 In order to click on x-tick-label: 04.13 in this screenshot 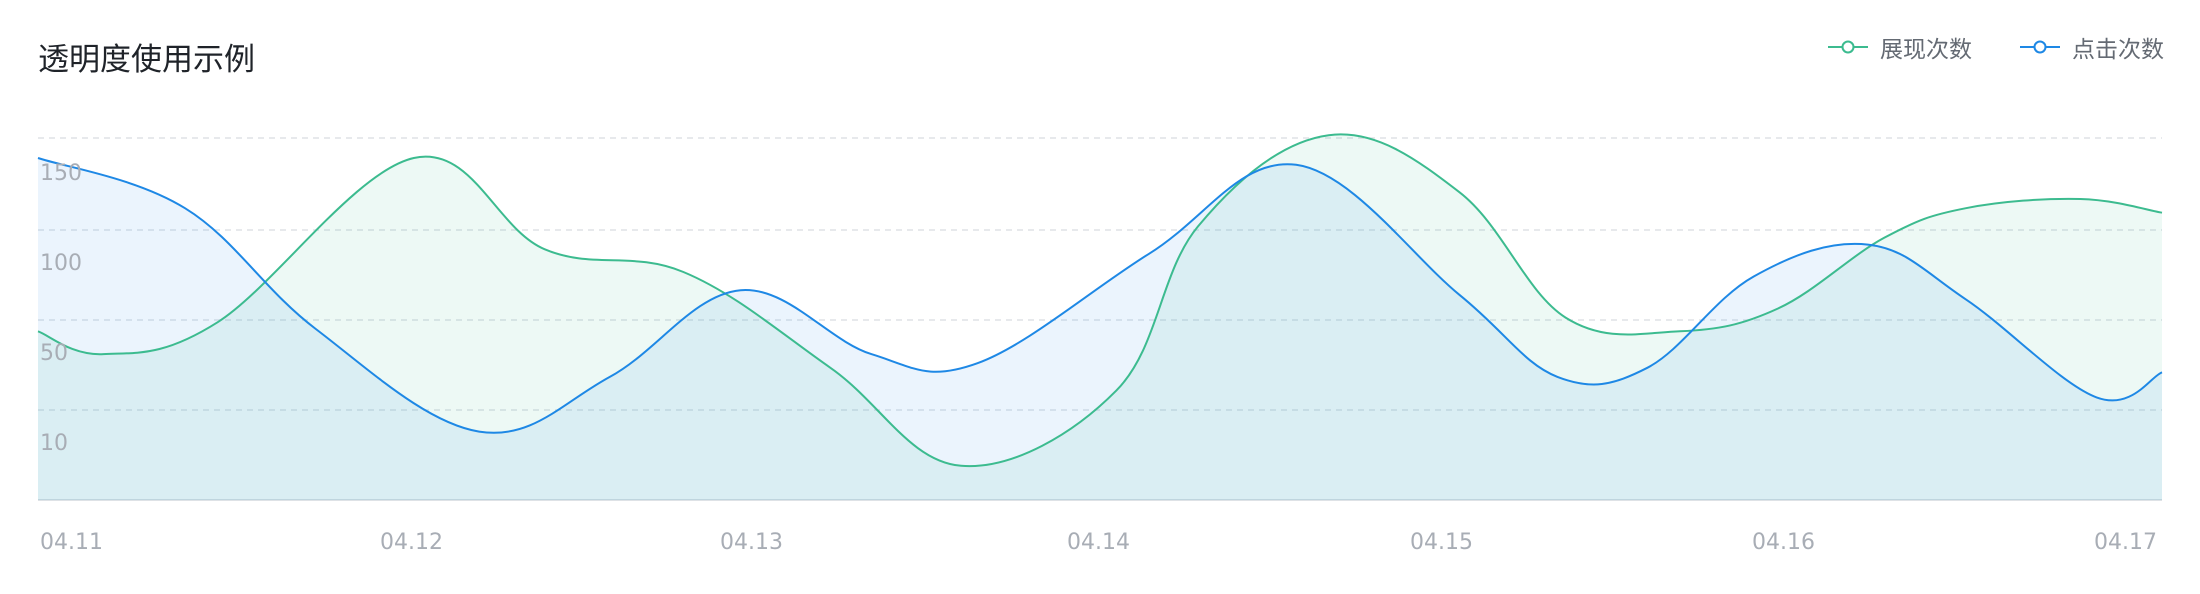, I will do `click(751, 542)`.